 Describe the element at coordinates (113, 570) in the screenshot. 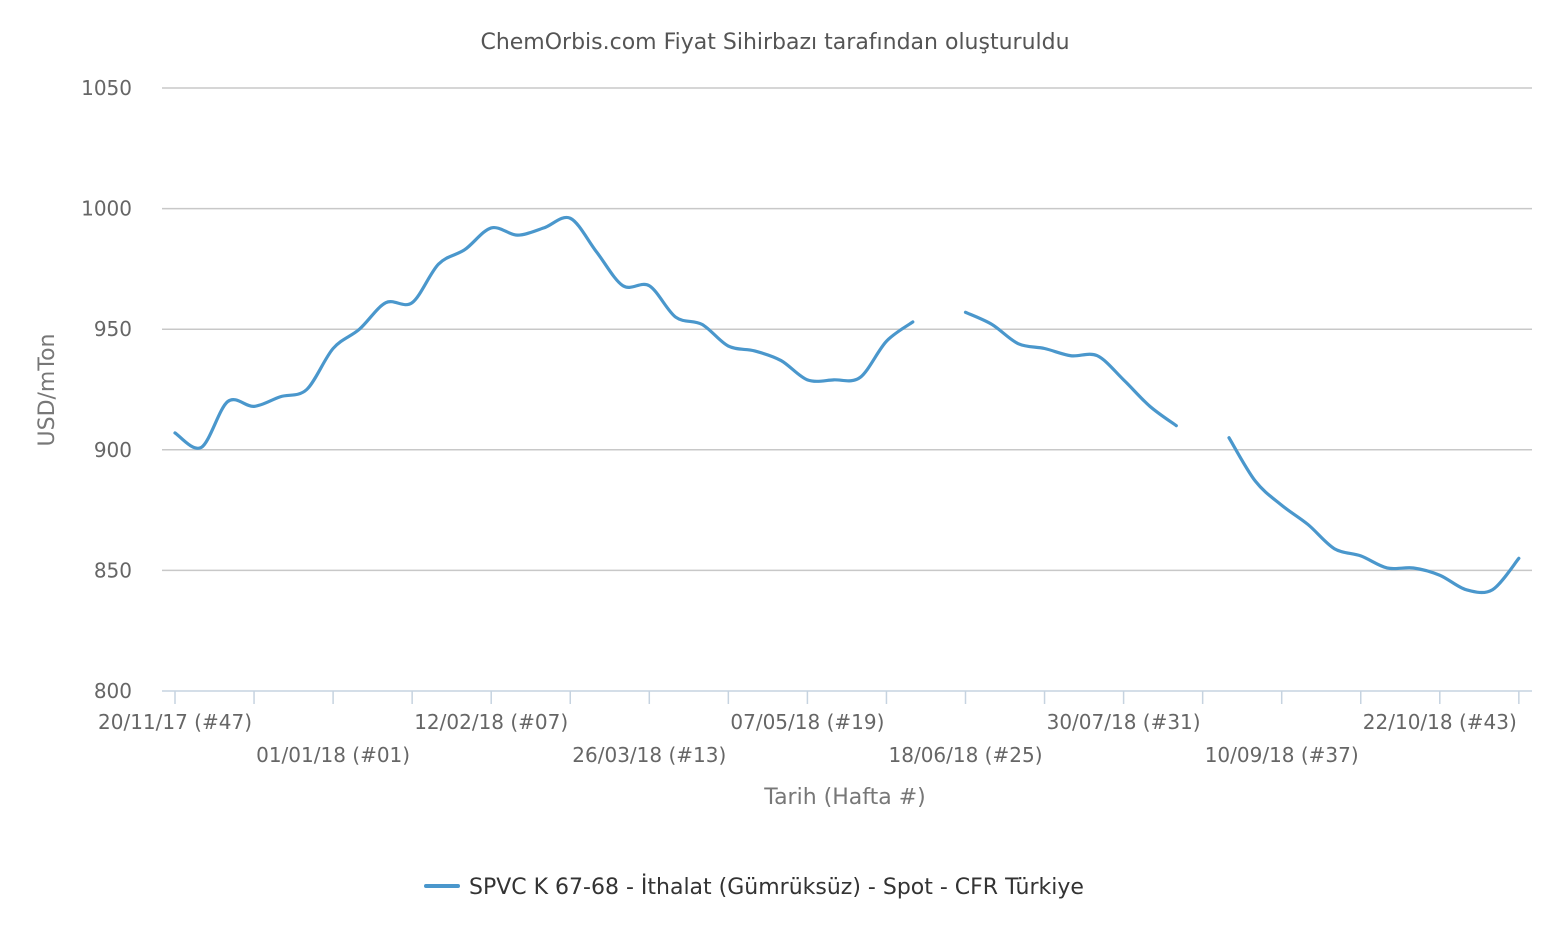

I see `y-tick-label: 850` at that location.